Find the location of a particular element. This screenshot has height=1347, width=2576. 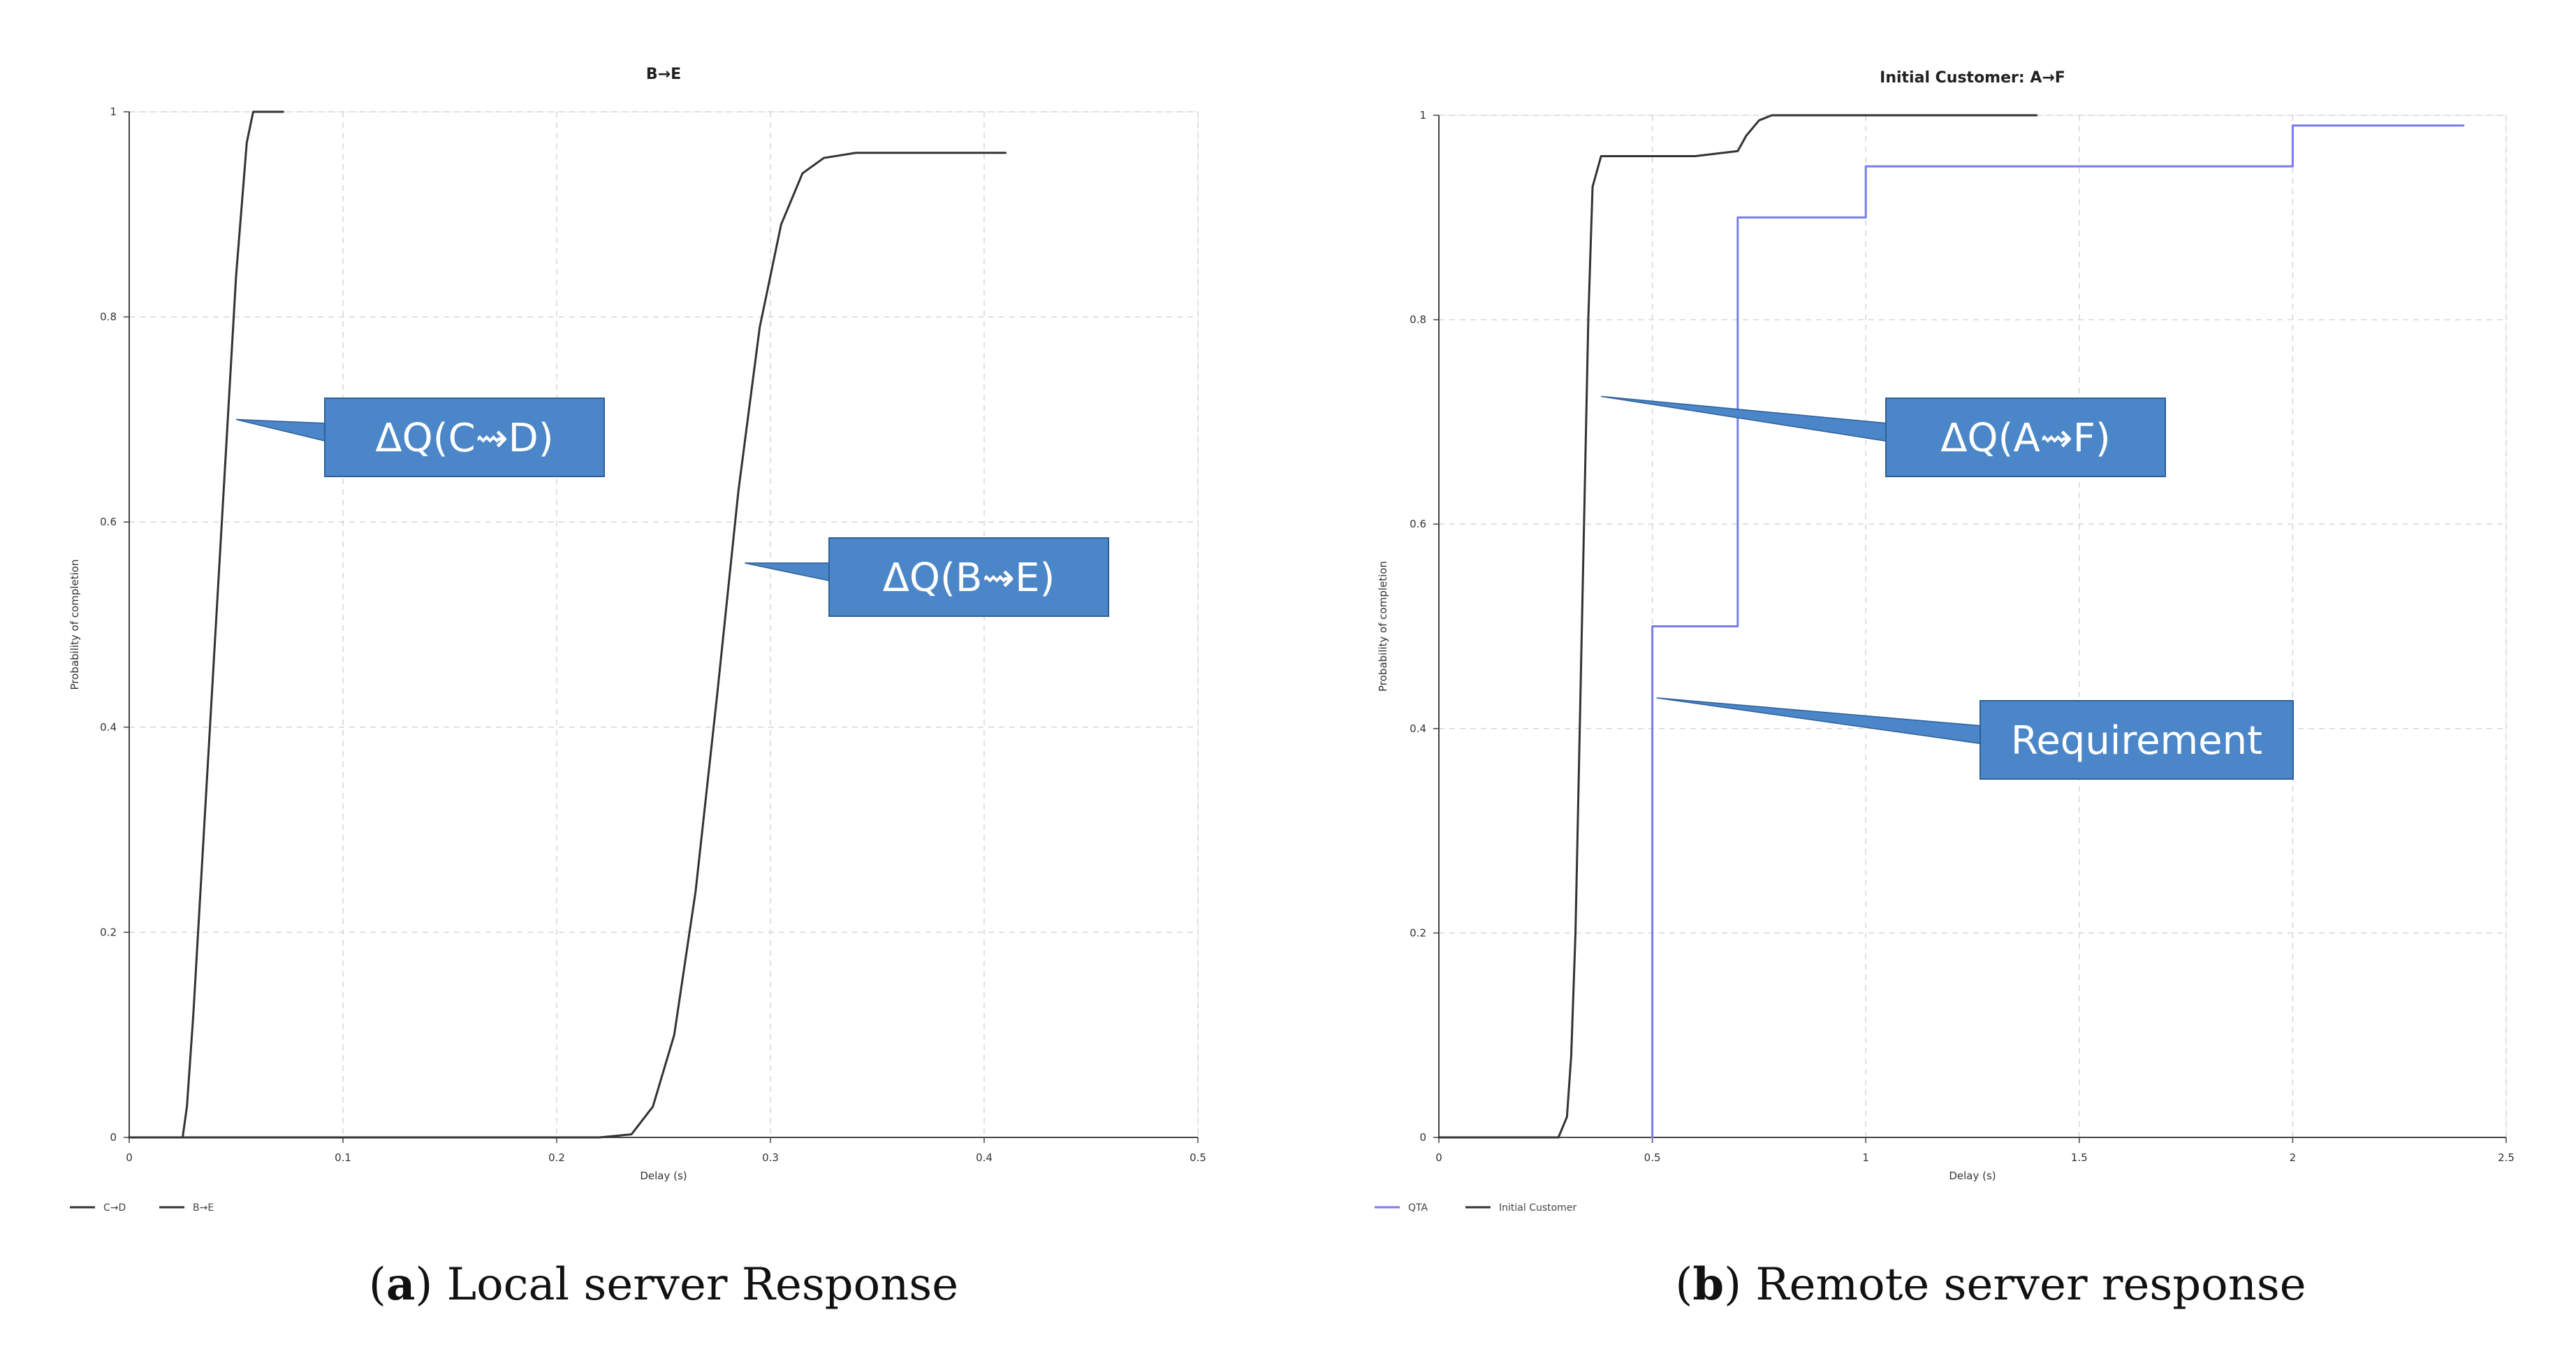

callout-label: ΔQ(A⇝F) is located at coordinates (2026, 438).